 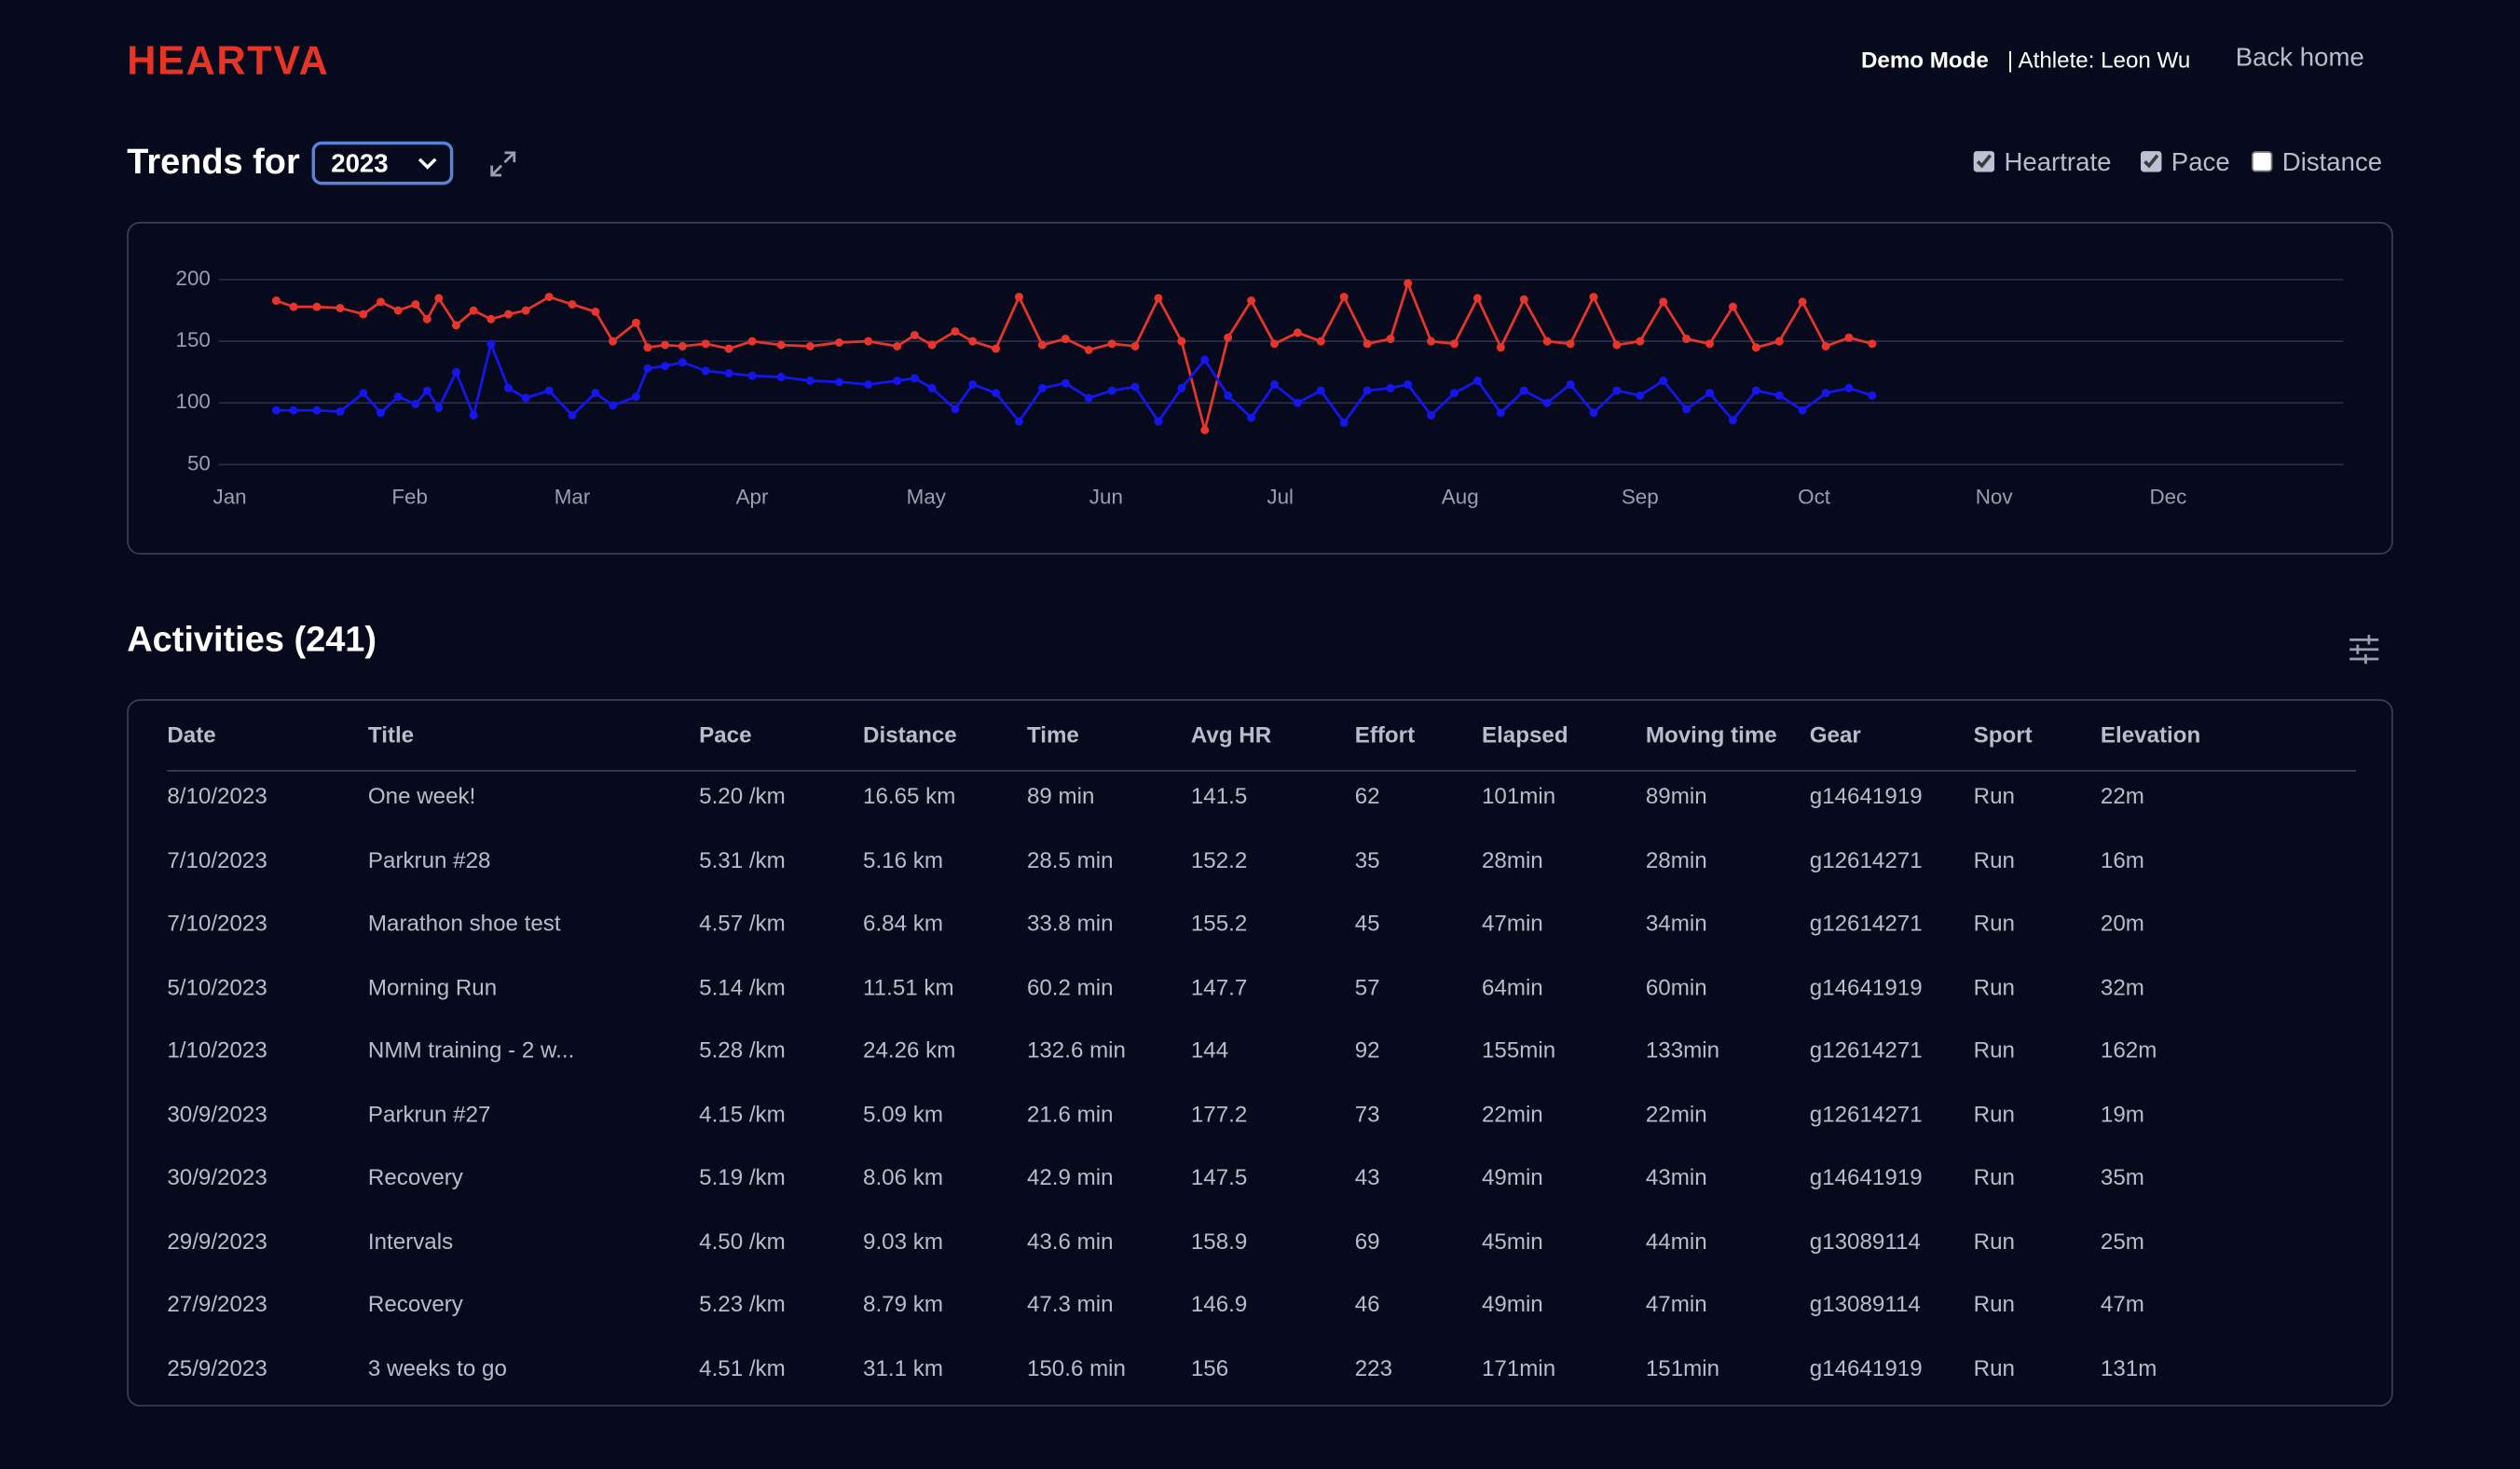 What do you see at coordinates (2122, 986) in the screenshot?
I see `table-cell: 32m` at bounding box center [2122, 986].